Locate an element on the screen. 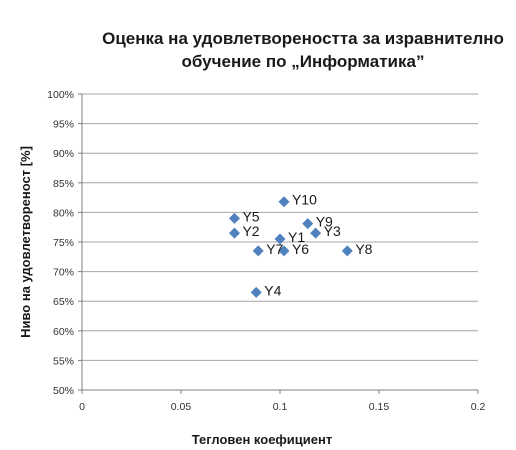 This screenshot has width=516, height=450. x-tick-labels: 0 0.05 0.1 0.15 0.2 is located at coordinates (282, 407).